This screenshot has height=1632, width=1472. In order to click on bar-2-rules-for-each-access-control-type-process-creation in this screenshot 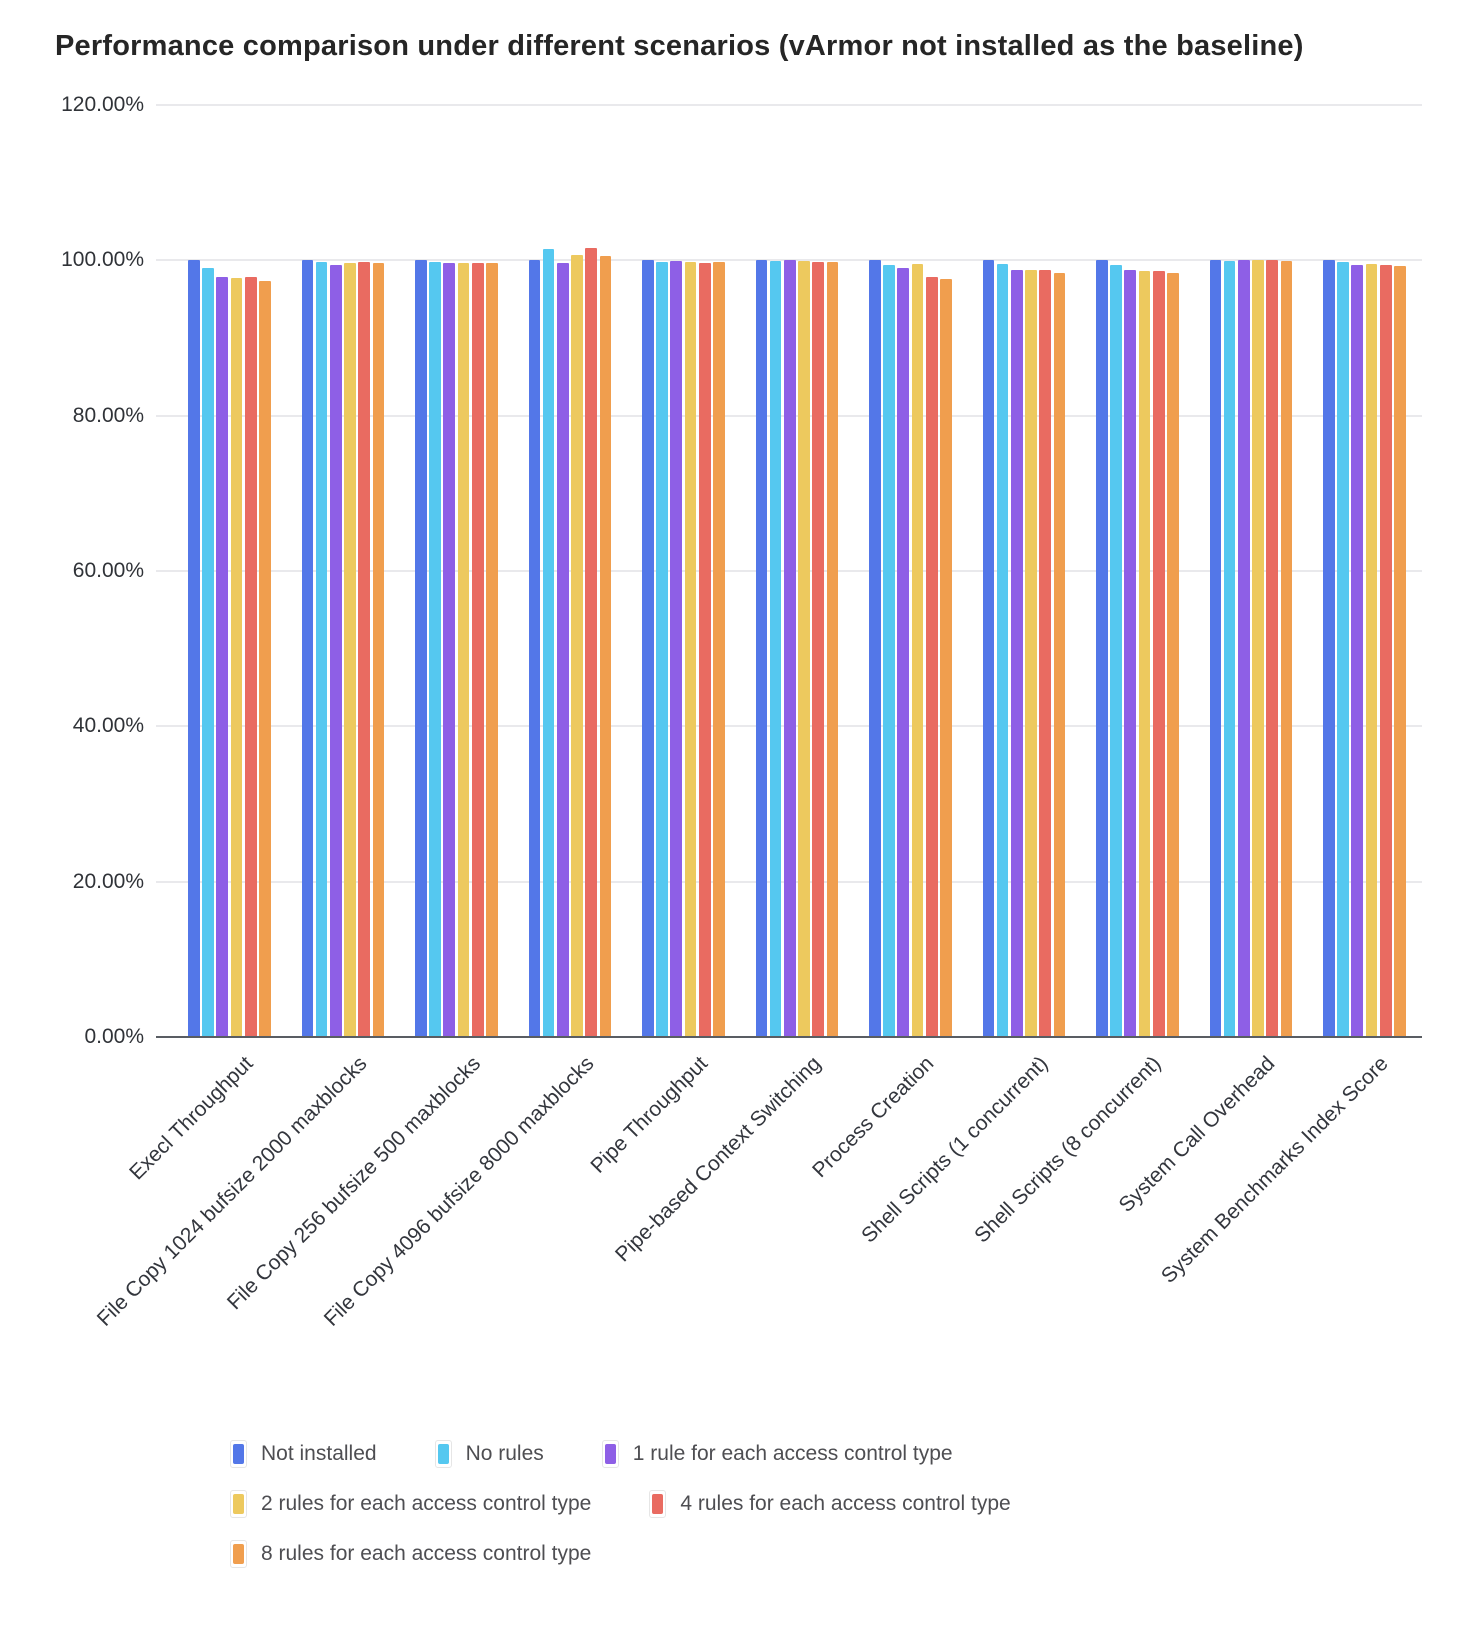, I will do `click(917, 650)`.